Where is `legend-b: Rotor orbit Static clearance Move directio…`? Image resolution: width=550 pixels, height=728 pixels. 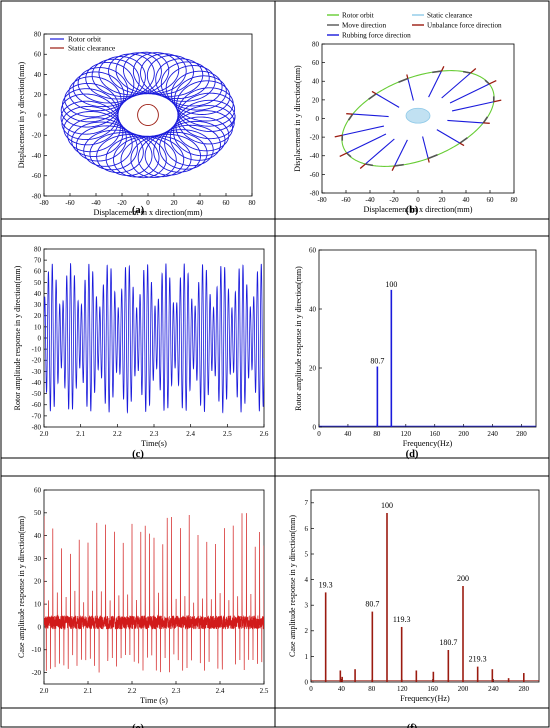 legend-b: Rotor orbit Static clearance Move directio… is located at coordinates (414, 26).